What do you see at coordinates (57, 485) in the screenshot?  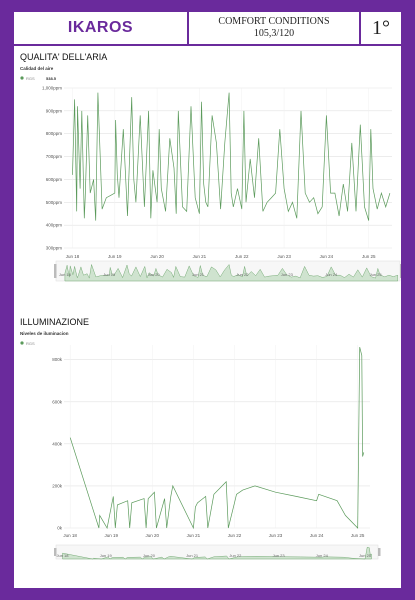 I see `y-tick-label: 200k` at bounding box center [57, 485].